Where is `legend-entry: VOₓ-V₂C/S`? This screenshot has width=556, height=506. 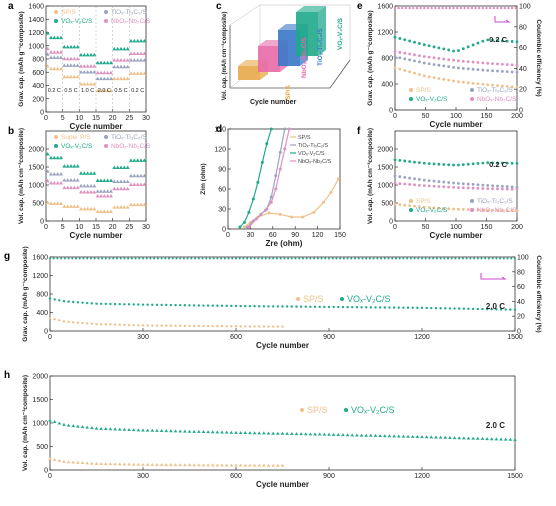 legend-entry: VOₓ-V₂C/S is located at coordinates (311, 154).